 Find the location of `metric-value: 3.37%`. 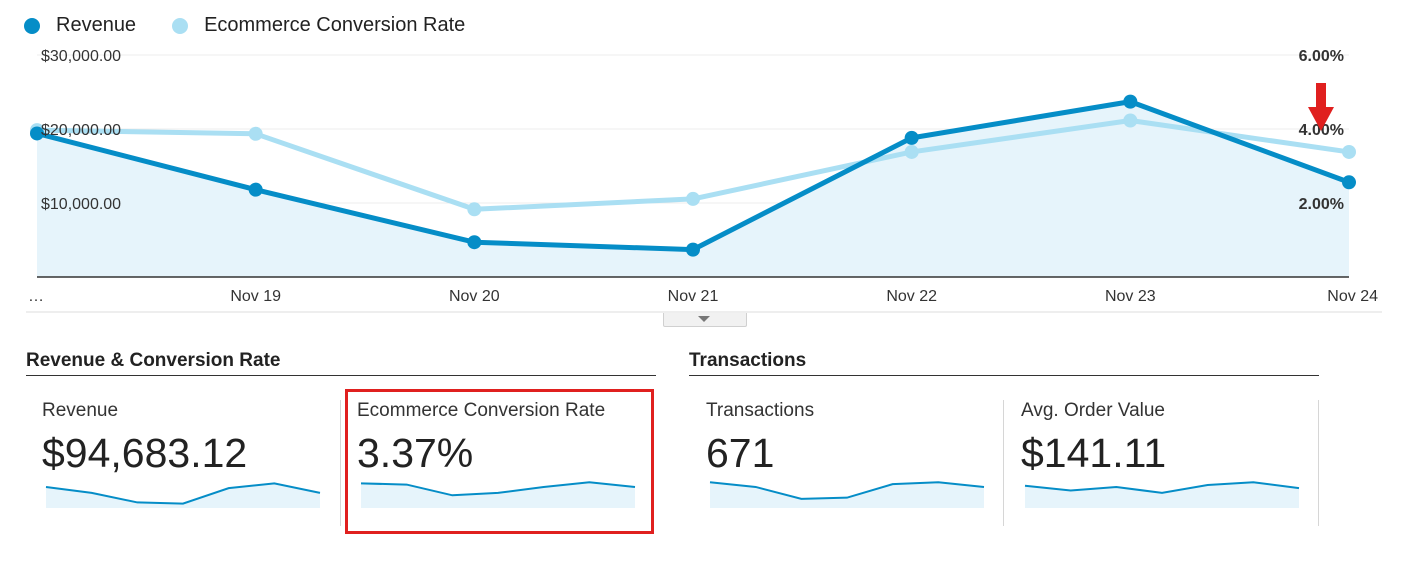

metric-value: 3.37% is located at coordinates (415, 453).